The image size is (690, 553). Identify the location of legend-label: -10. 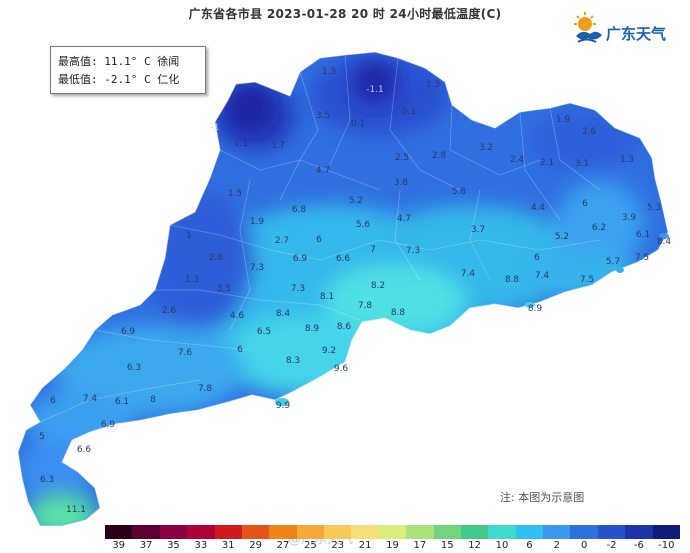
(666, 545).